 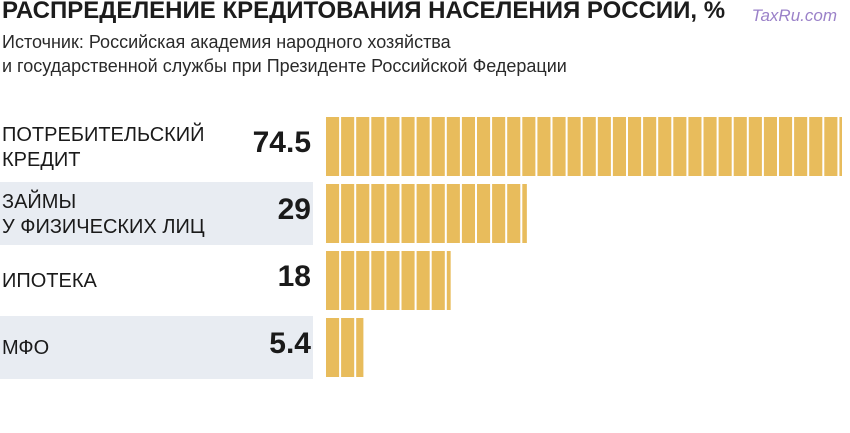 I want to click on category-row: ИПОТЕКА 18, so click(x=156, y=280).